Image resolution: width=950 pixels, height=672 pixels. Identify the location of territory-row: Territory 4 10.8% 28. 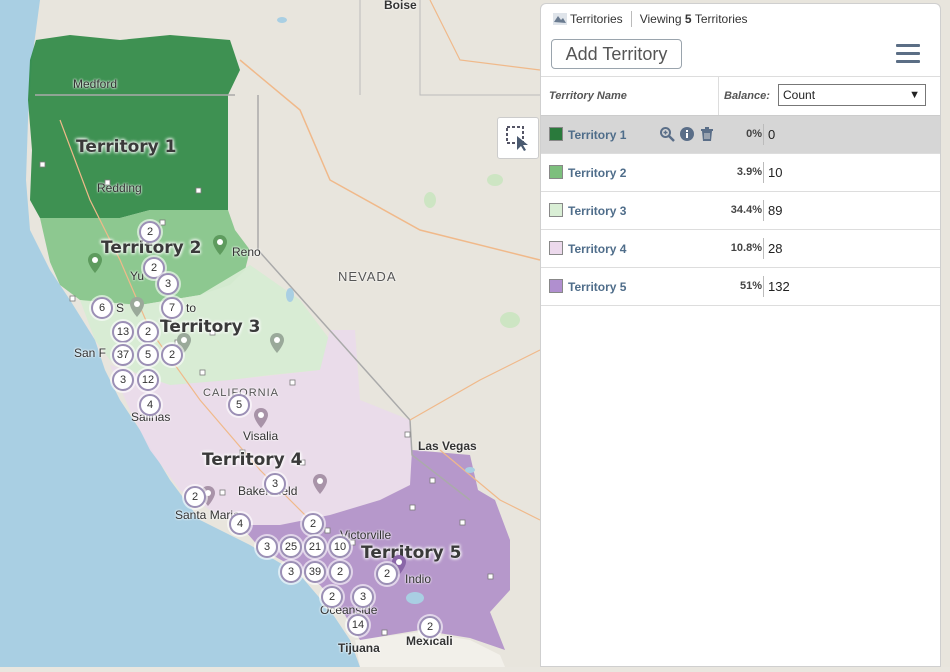
(740, 249).